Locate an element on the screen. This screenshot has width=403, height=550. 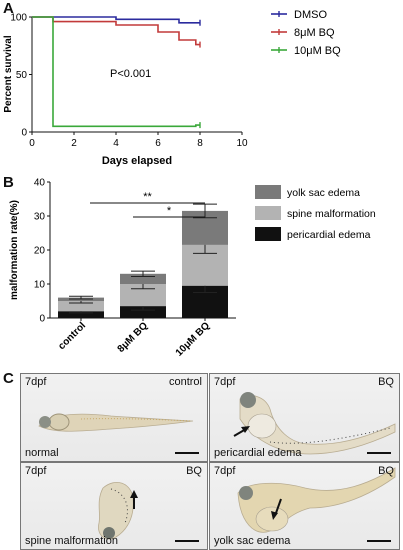
photo-caption: spine malformation is located at coordinates (71, 541).